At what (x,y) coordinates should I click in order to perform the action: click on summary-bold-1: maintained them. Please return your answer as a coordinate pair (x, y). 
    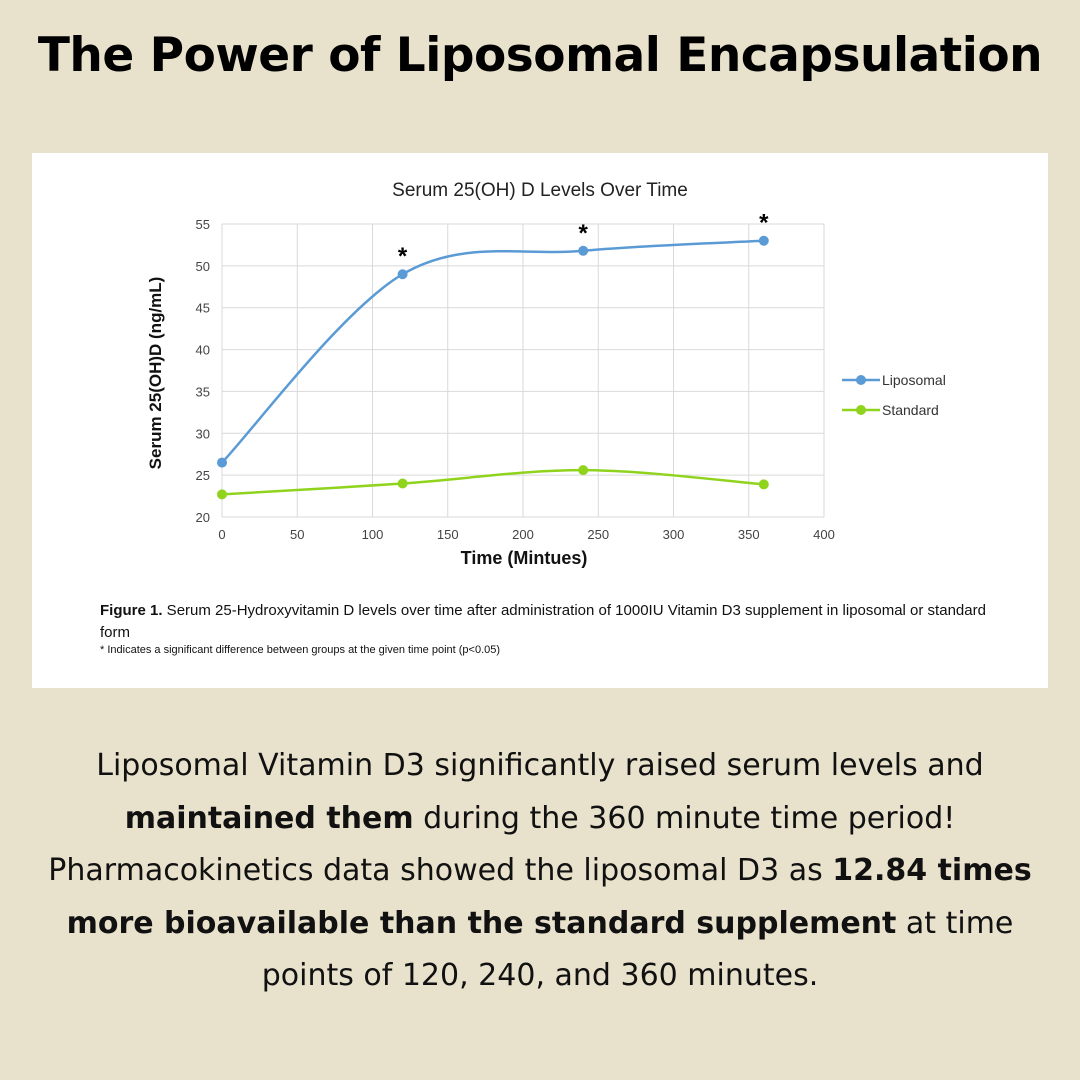
    Looking at the image, I should click on (269, 818).